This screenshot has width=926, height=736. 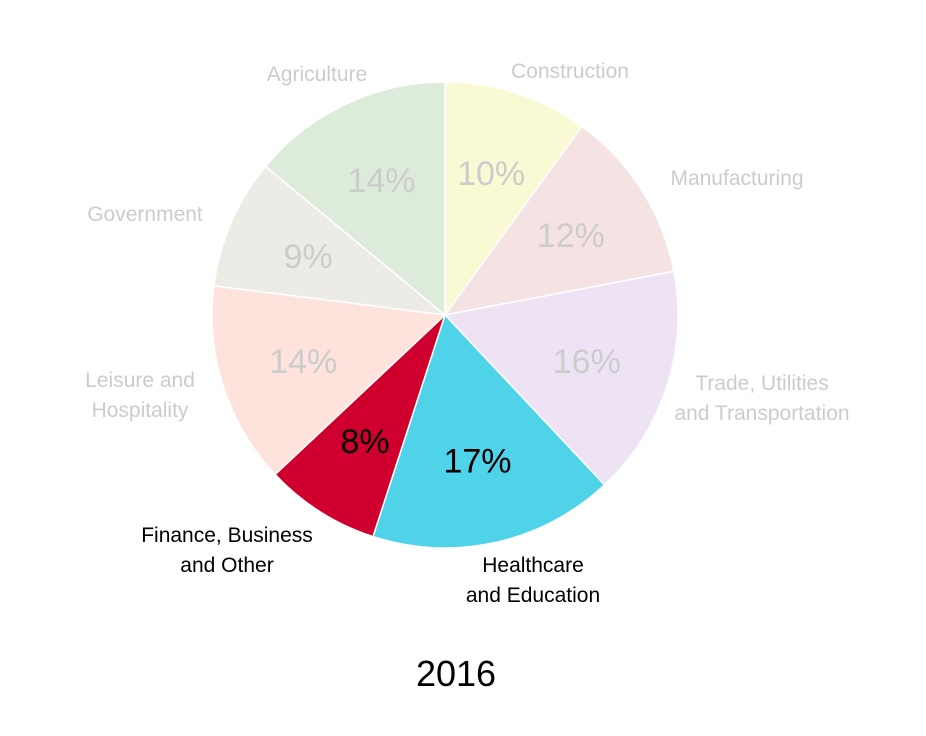 I want to click on category-label-7: Government, so click(x=145, y=214).